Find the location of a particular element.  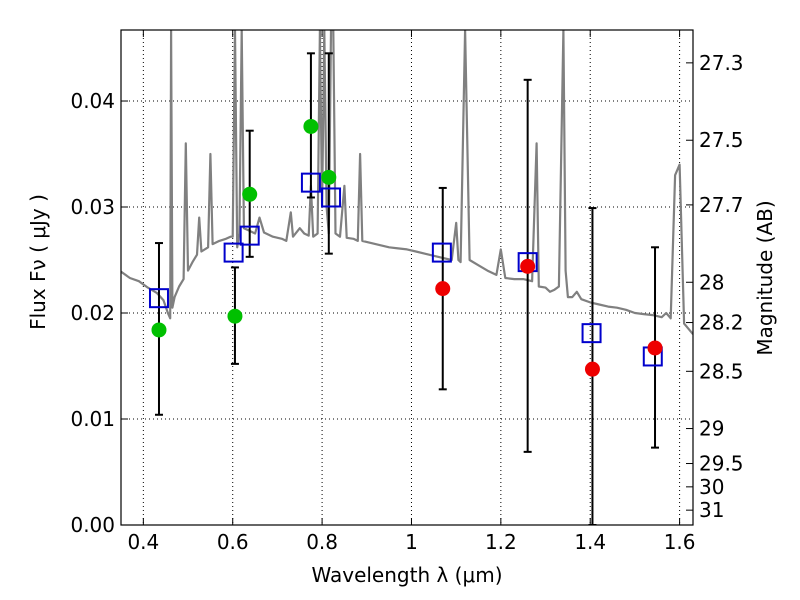

y-tick-label: 0.01 is located at coordinates (92, 419).